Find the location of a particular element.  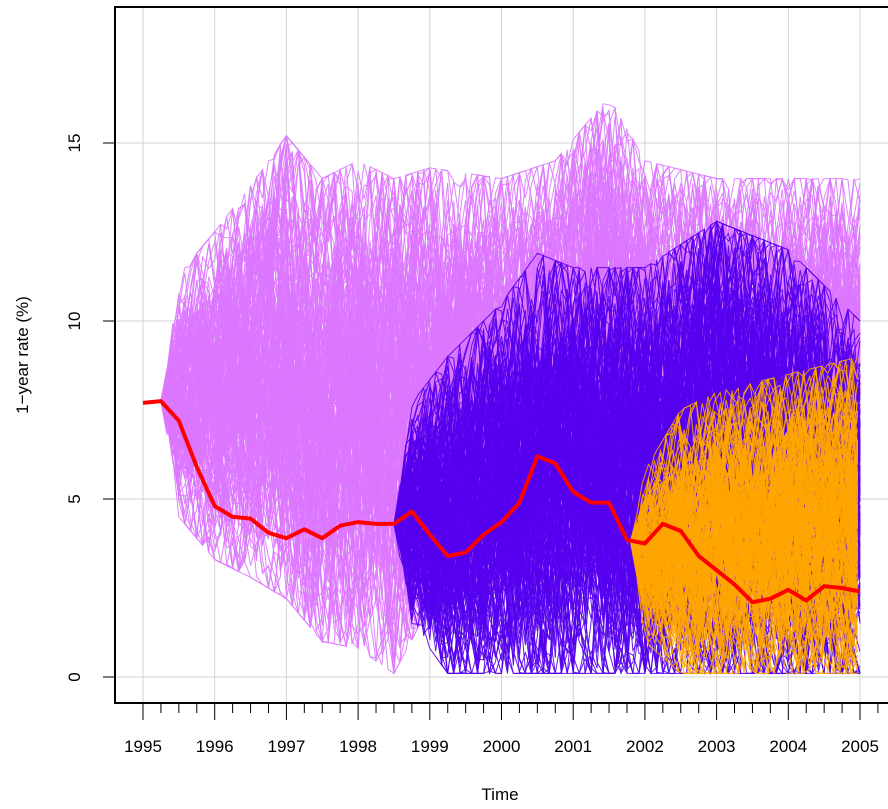

y-tick-label: 10 is located at coordinates (74, 321).